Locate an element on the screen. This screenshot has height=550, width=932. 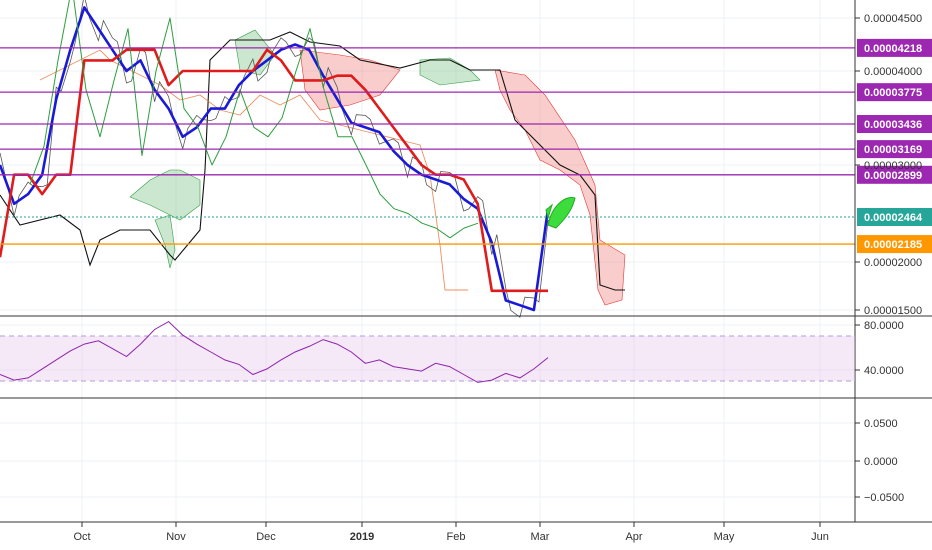
price-level-label: 0.00003775 is located at coordinates (893, 93).